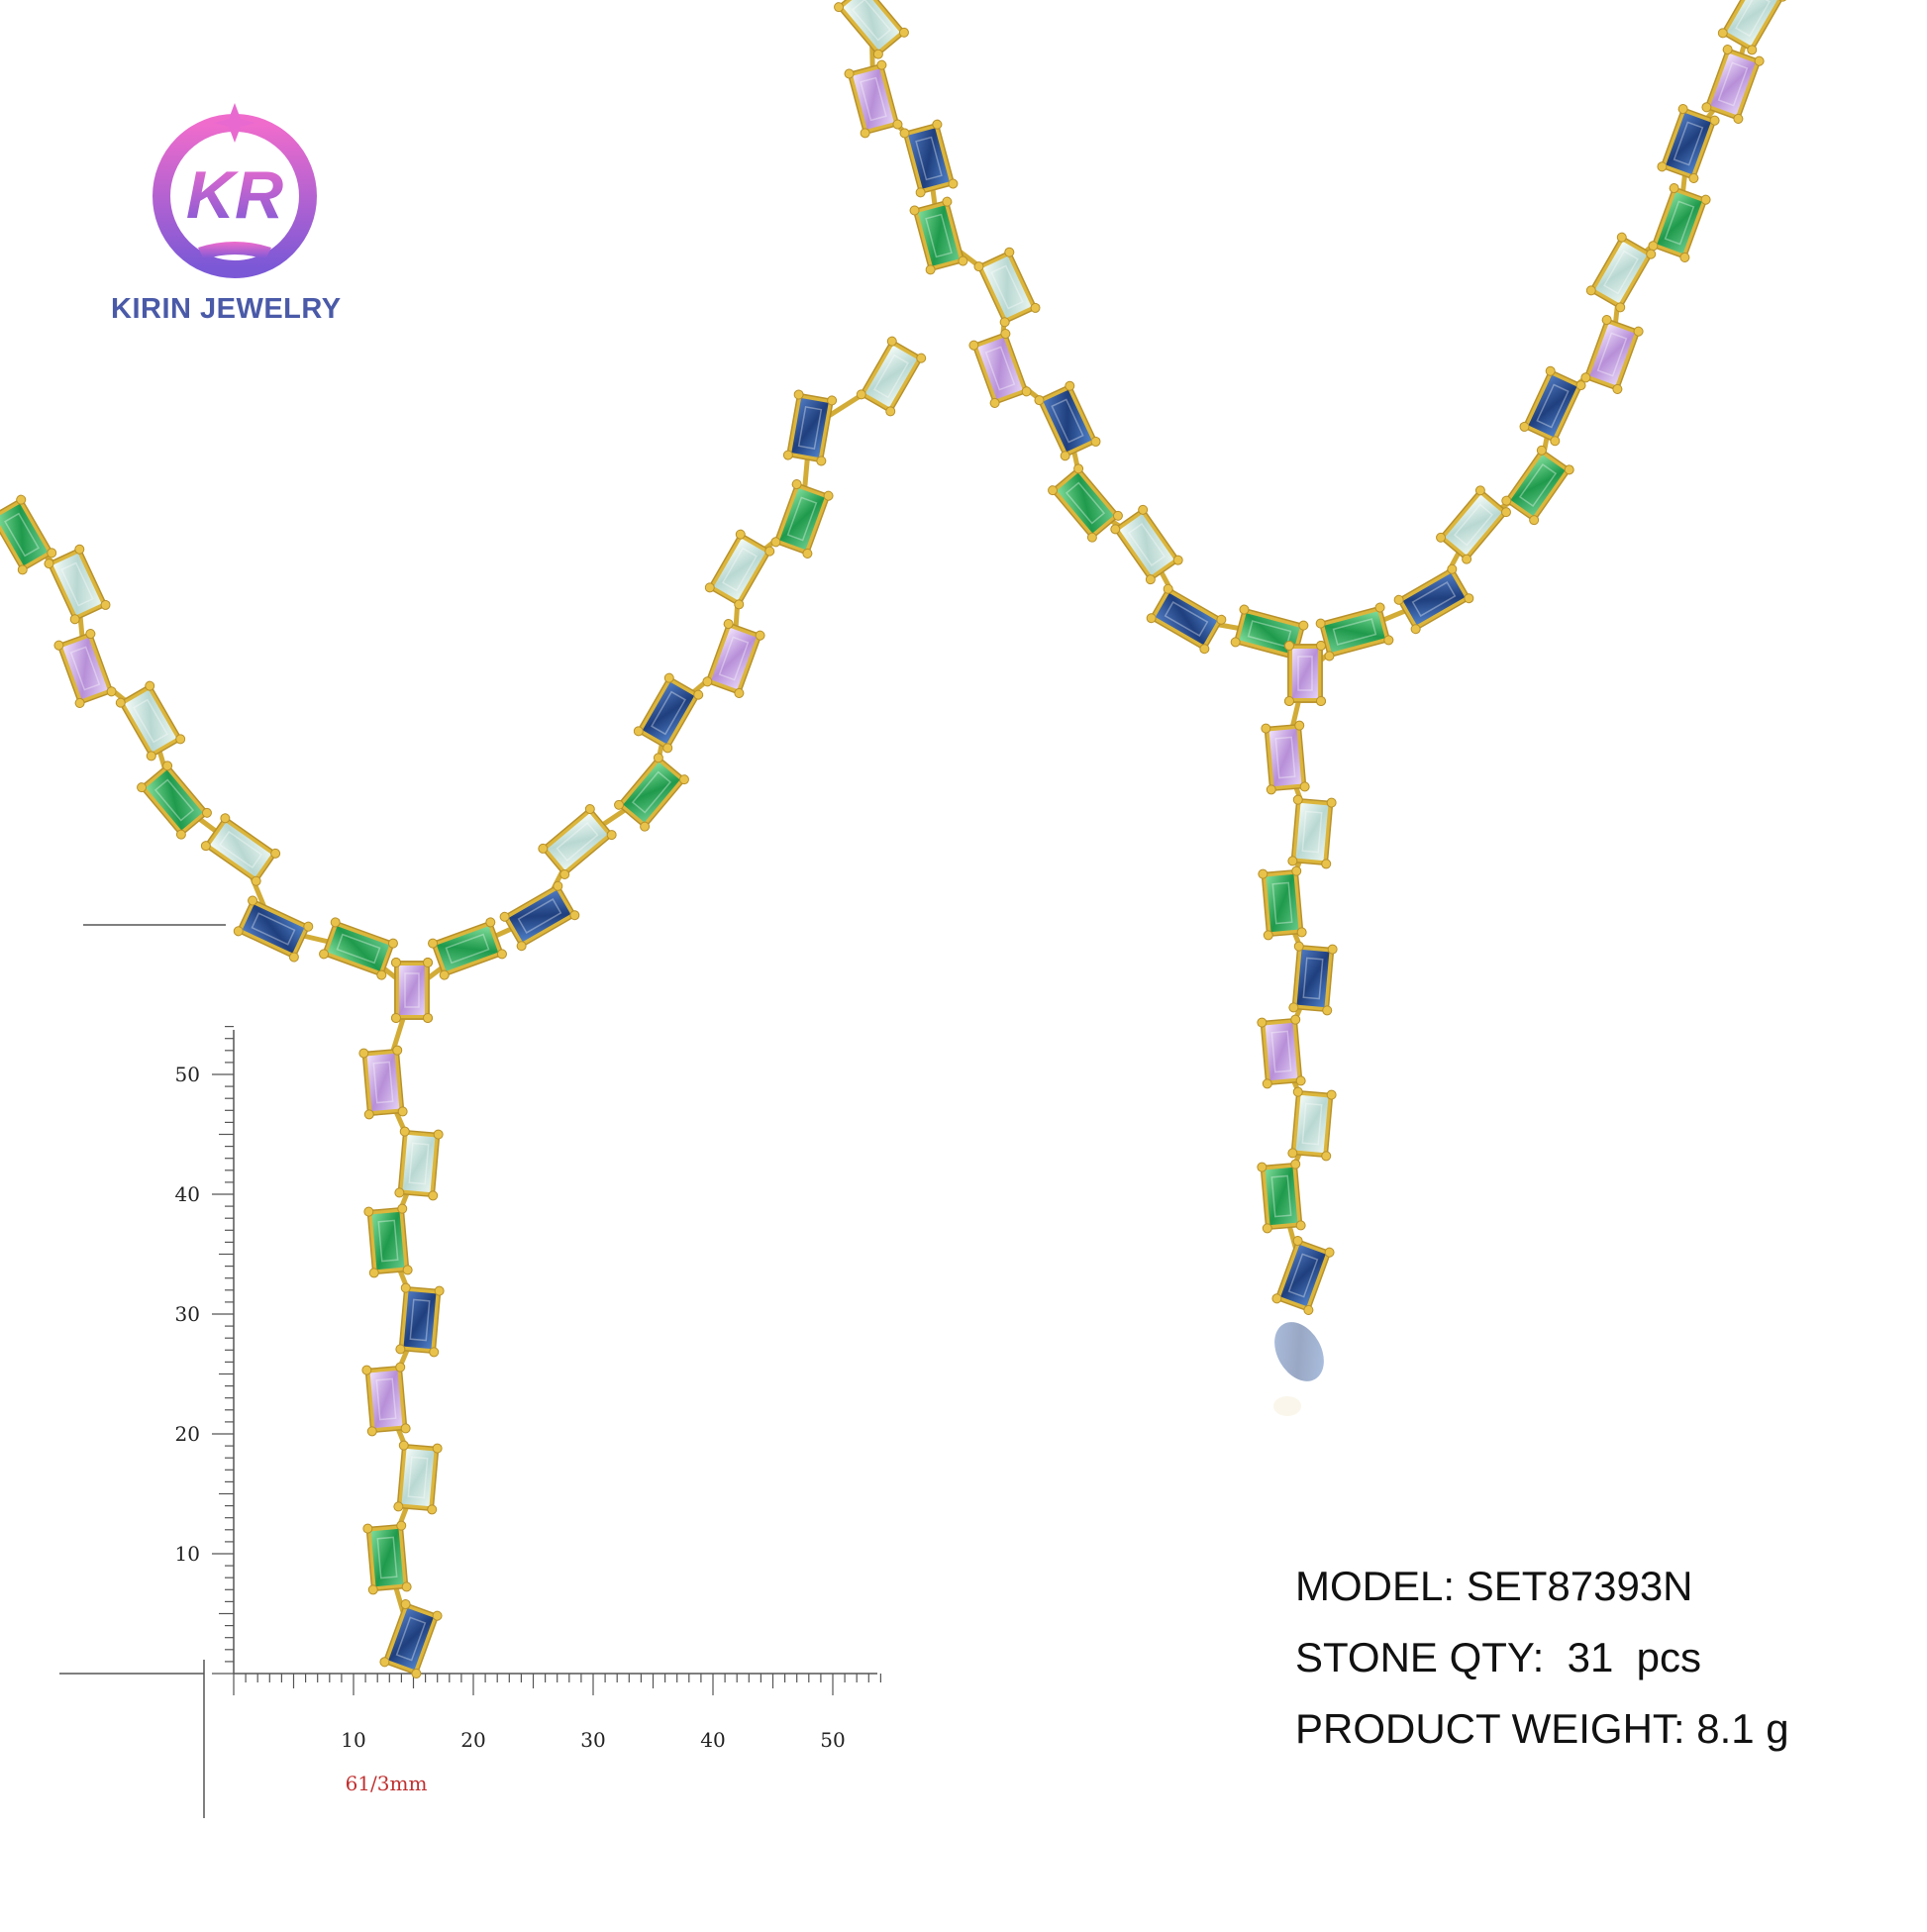  What do you see at coordinates (1298, 1369) in the screenshot?
I see `stone-reflection` at bounding box center [1298, 1369].